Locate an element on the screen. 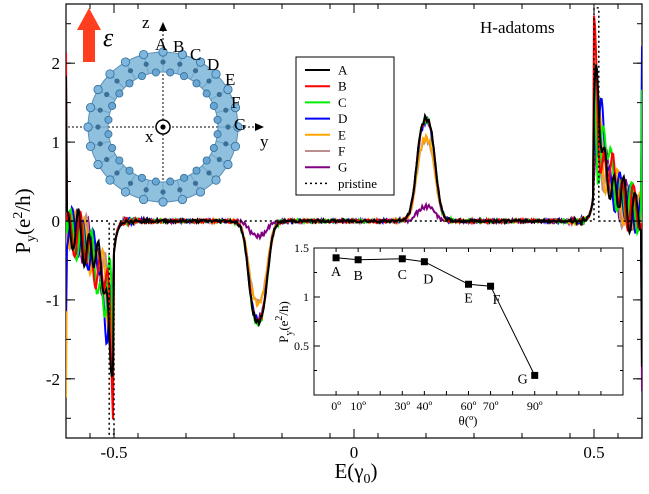 This screenshot has height=494, width=649. y-tick-label: 1 is located at coordinates (56, 142).